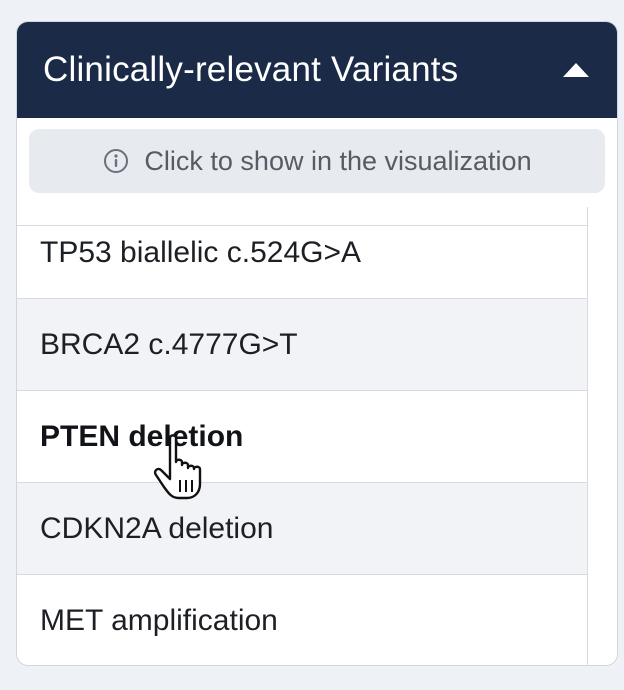  What do you see at coordinates (183, 468) in the screenshot?
I see `hand-pointer-icon` at bounding box center [183, 468].